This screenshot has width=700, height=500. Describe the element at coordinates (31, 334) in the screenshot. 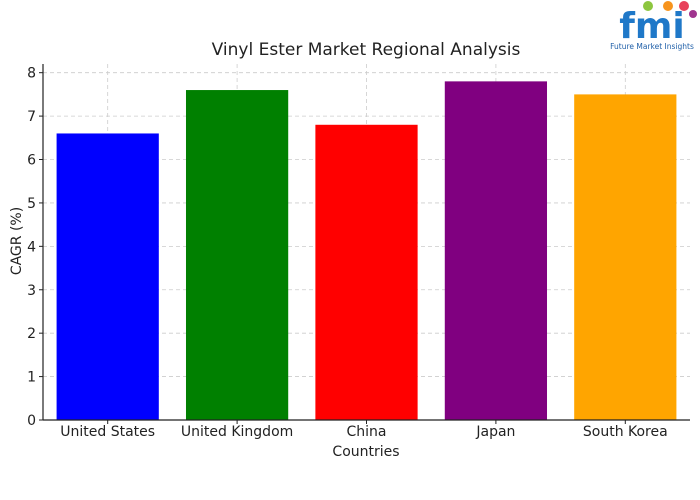

I see `y-tick-label: 2` at that location.